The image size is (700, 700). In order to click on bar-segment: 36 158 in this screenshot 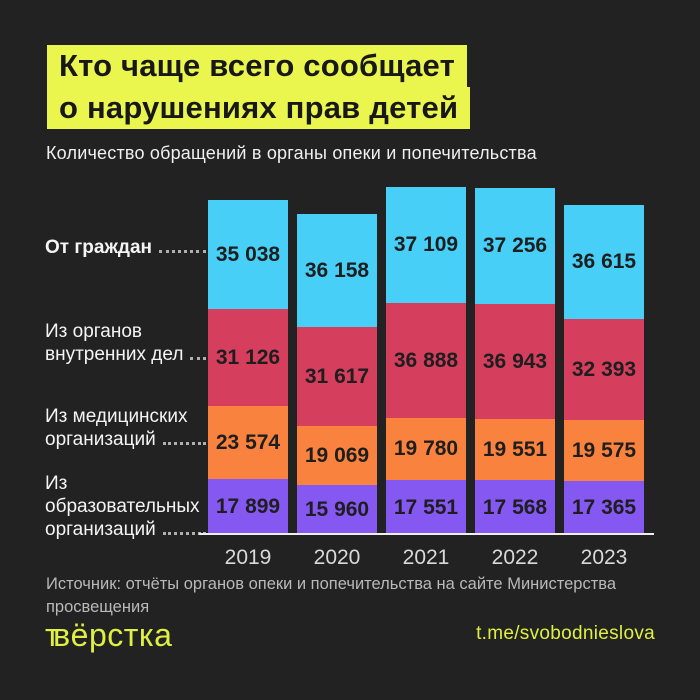, I will do `click(337, 270)`.